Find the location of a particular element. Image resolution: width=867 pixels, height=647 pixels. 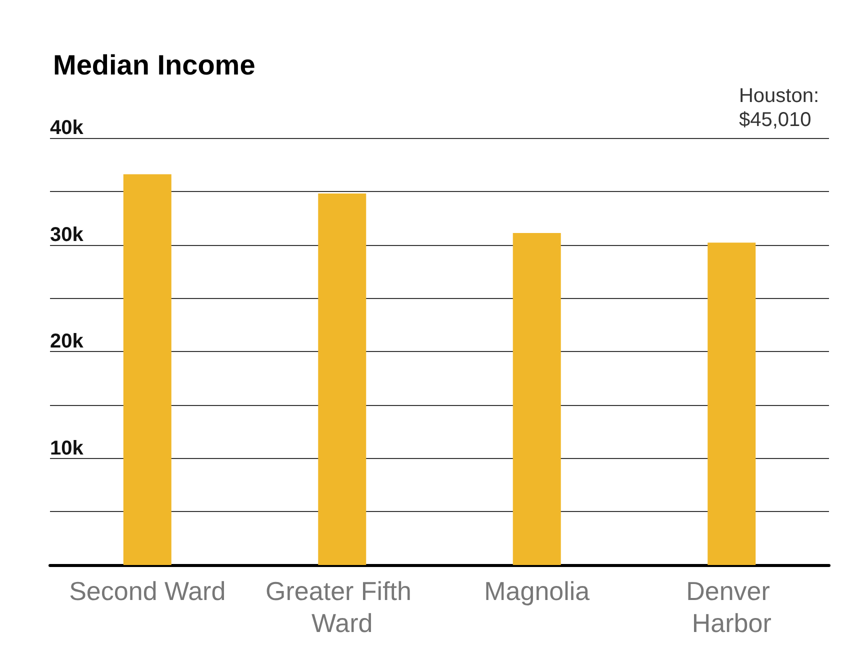

y-tick-label: 30k is located at coordinates (67, 235).